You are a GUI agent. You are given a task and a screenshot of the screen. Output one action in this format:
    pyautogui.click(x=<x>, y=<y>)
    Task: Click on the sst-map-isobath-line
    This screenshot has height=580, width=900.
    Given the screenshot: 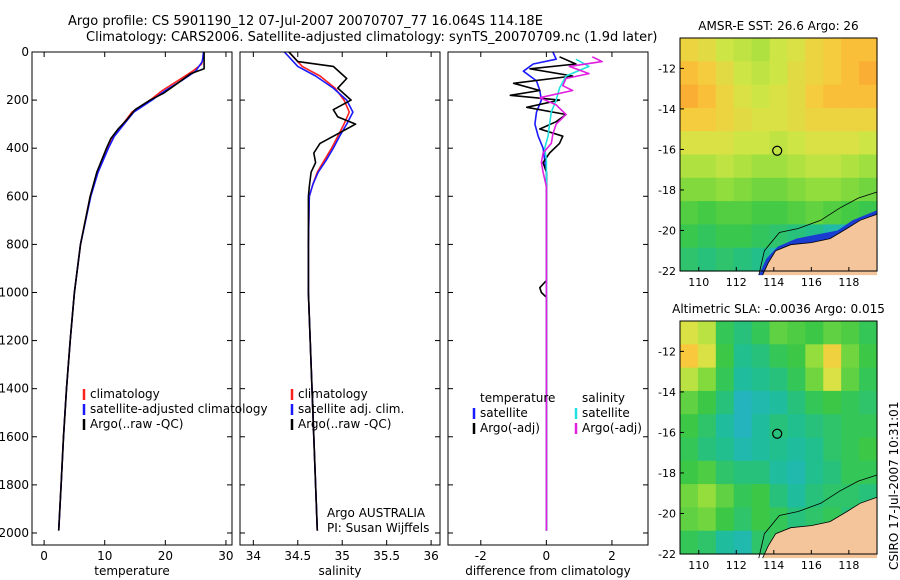 What is the action you would take?
    pyautogui.click(x=818, y=233)
    